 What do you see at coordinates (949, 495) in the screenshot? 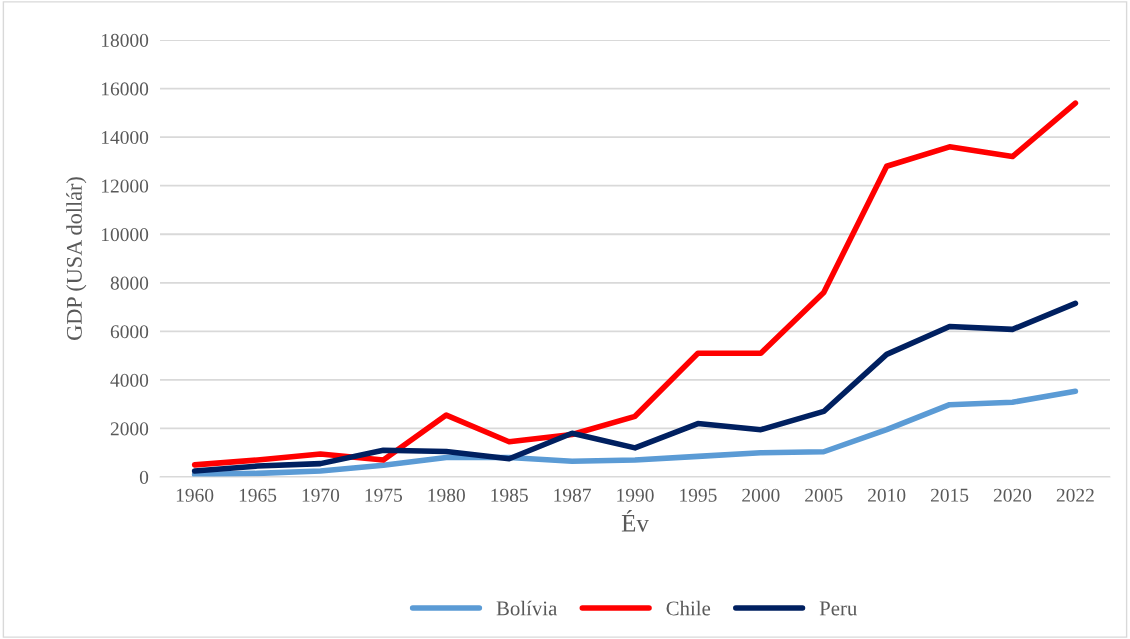
I see `x-tick-label: 2015` at bounding box center [949, 495].